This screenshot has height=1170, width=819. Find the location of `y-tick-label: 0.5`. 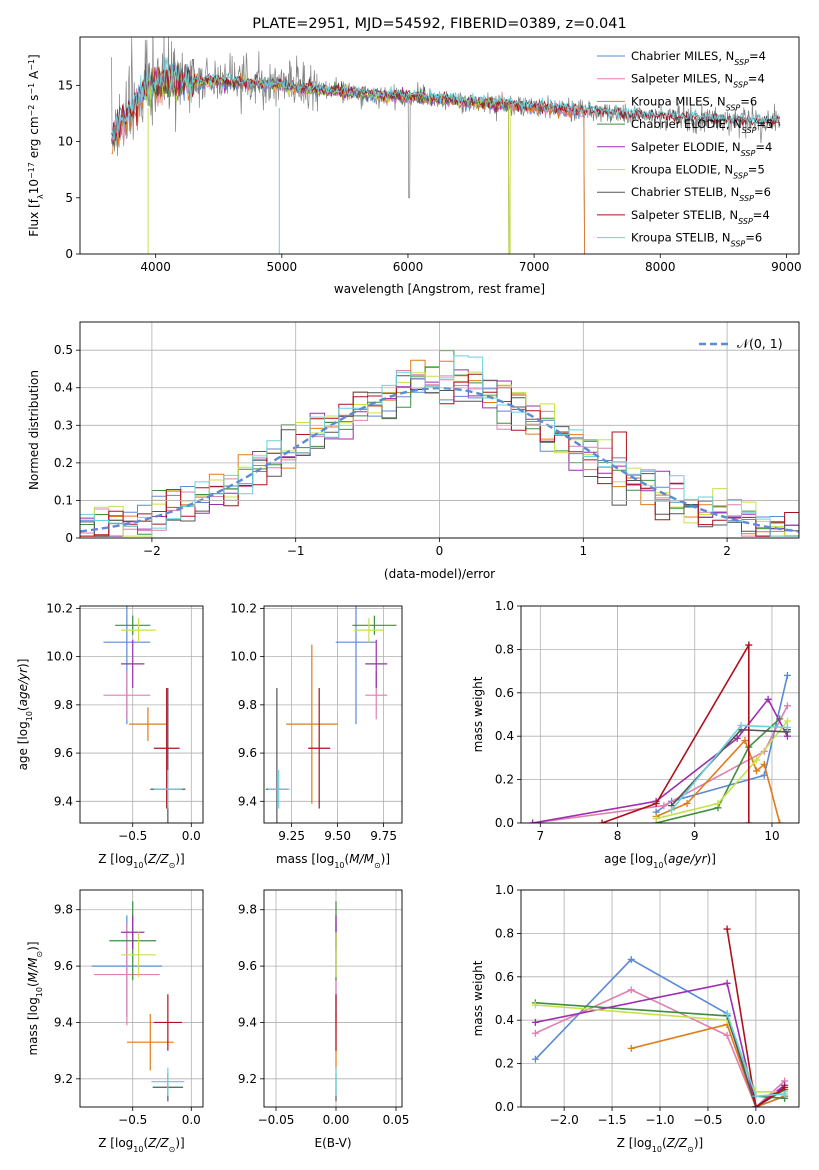

y-tick-label: 0.5 is located at coordinates (63, 350).